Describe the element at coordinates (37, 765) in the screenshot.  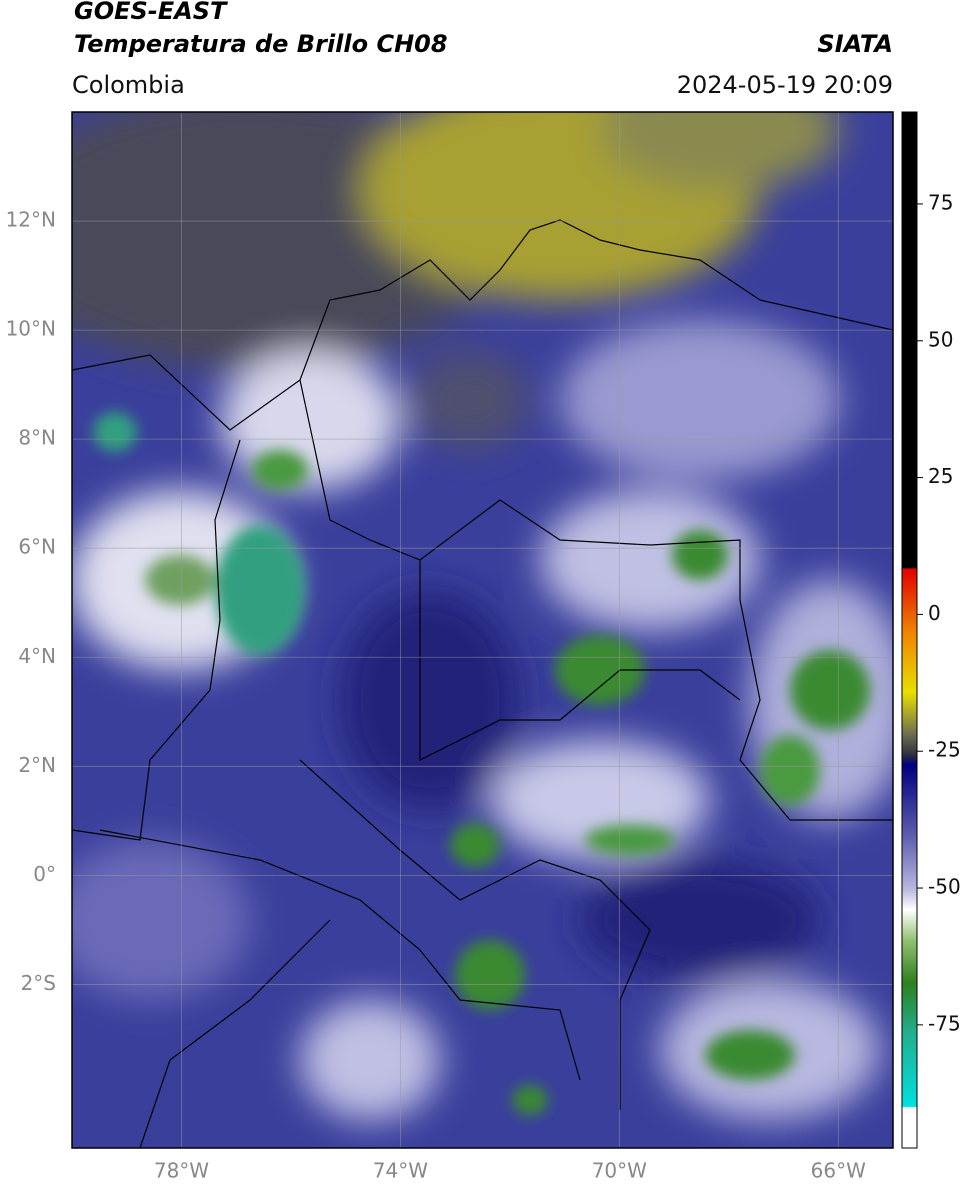
I see `lat-tick-label: 2°N` at that location.